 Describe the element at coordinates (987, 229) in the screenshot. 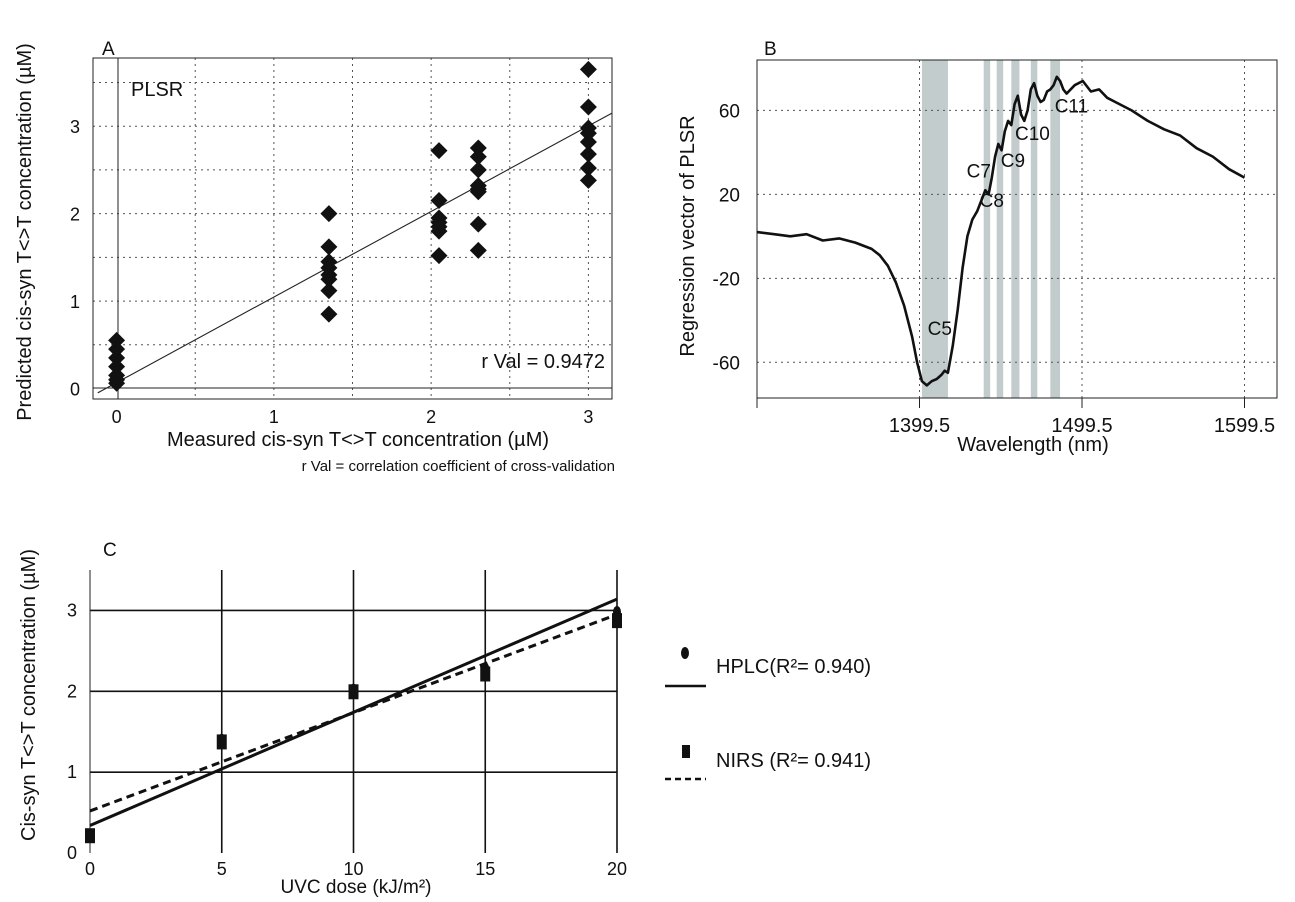

I see `panel-b-band-c7` at that location.